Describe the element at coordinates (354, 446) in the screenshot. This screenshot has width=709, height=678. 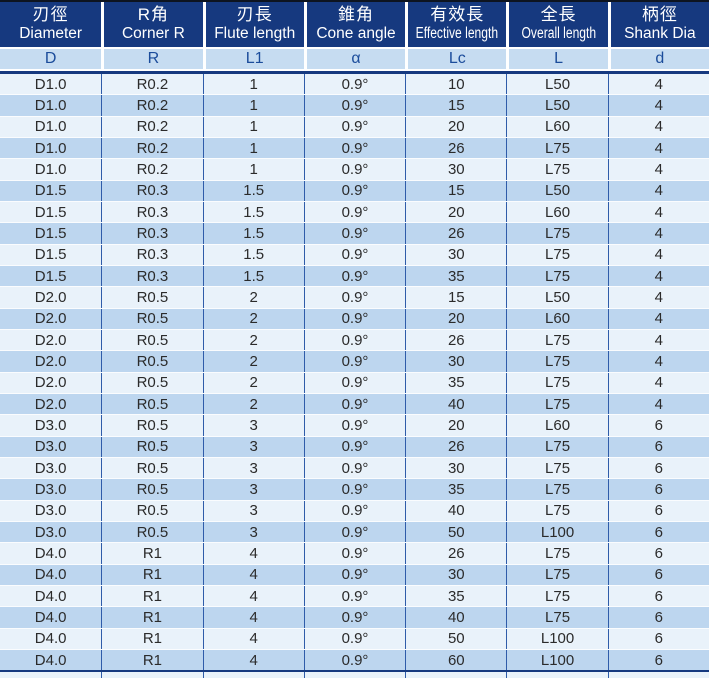
I see `table-row: D3.0 R0.5 3 0.9° 26 L75 6` at that location.